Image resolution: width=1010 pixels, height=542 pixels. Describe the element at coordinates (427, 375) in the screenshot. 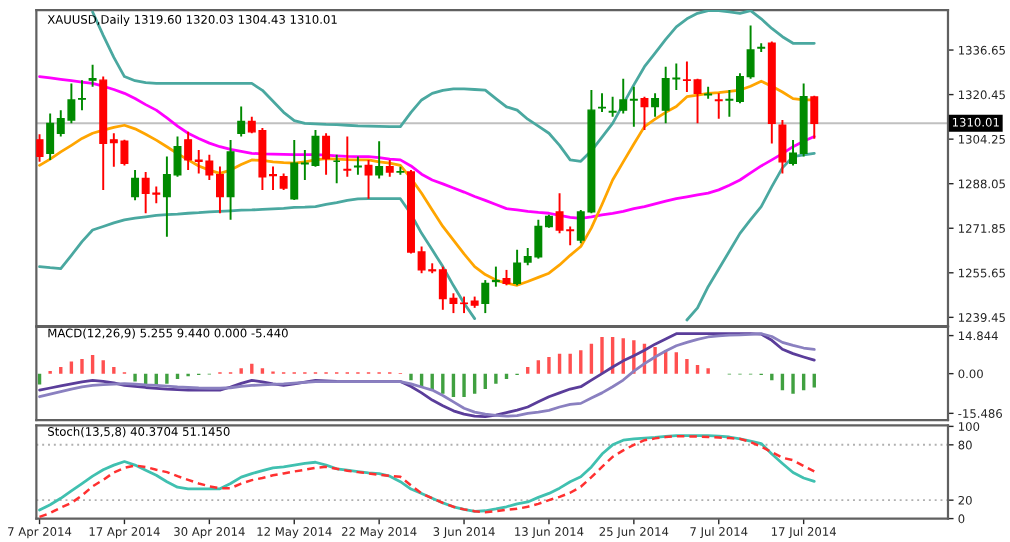

I see `line-series` at that location.